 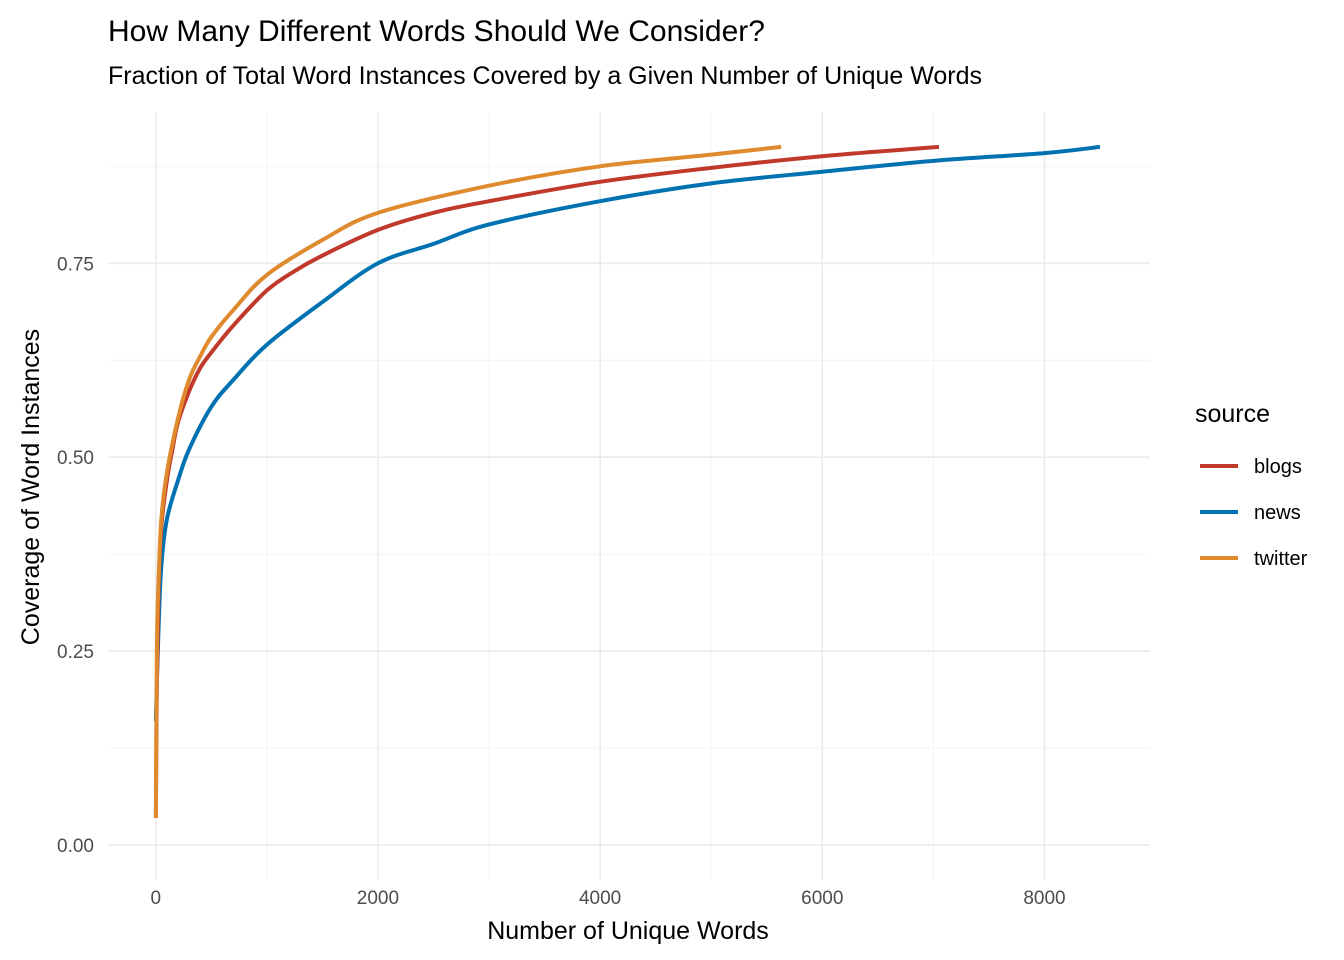 I want to click on x-tick-label: 4000, so click(x=600, y=898).